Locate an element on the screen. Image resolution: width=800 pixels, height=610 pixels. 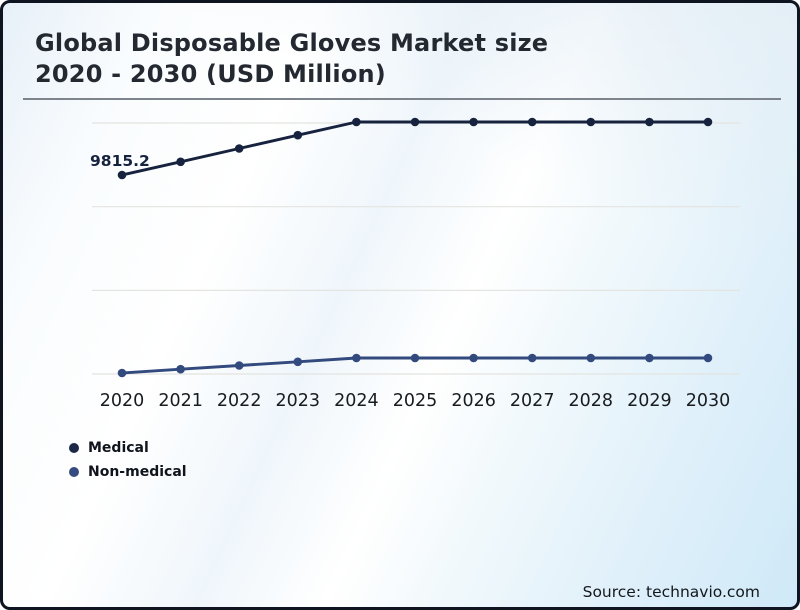
series-line-non-medical is located at coordinates (415, 365).